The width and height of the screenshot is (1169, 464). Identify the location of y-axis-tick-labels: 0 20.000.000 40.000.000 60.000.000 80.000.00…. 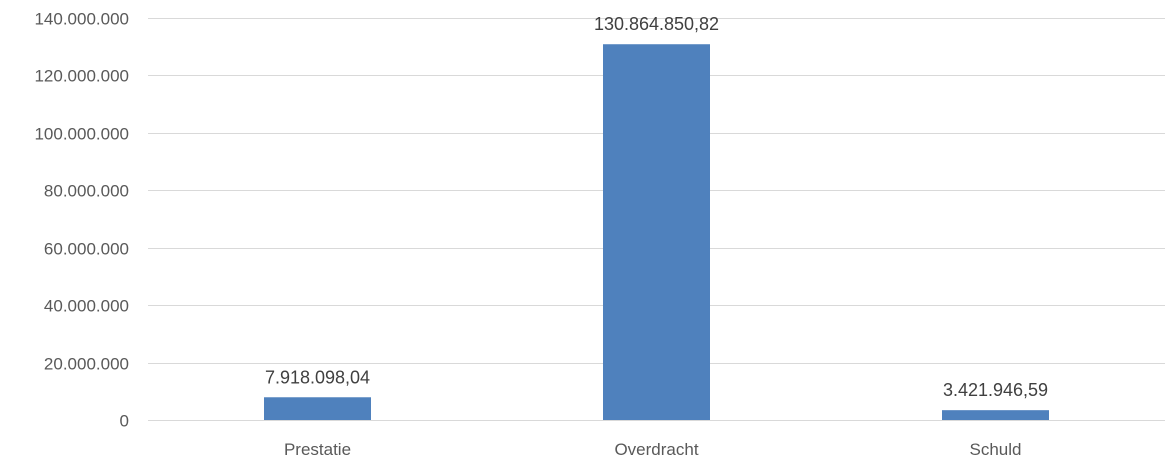
(81, 220).